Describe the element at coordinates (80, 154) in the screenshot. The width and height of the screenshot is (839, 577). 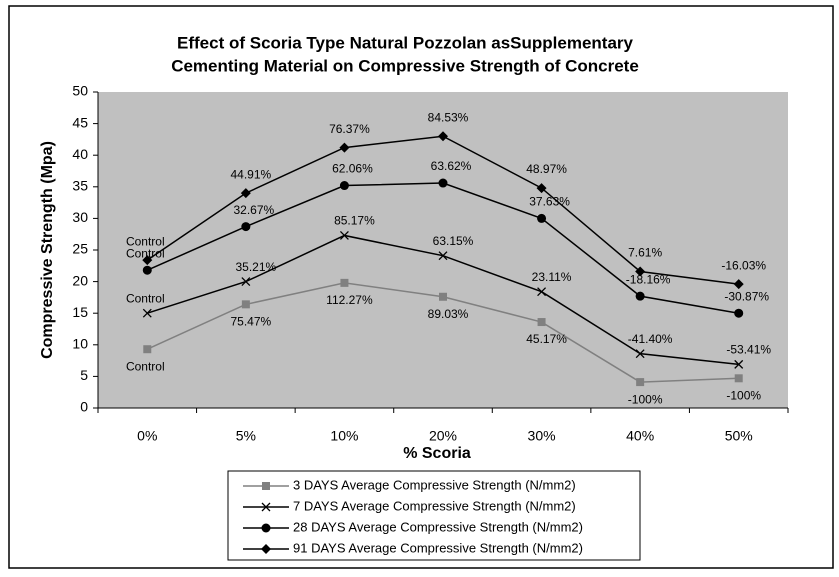
I see `y-tick-label: 40` at that location.